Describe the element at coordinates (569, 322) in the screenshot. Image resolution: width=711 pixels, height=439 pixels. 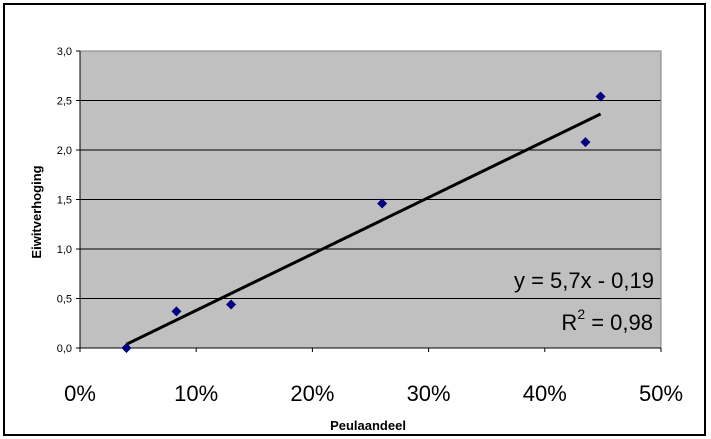
I see `r-squared-letter: R` at that location.